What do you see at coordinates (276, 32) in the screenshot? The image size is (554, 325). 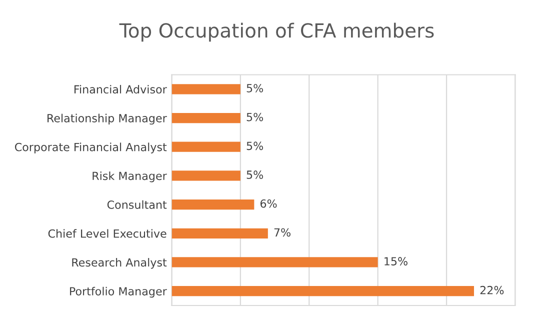 I see `chart-title: Top Occupation of CFA members` at bounding box center [276, 32].